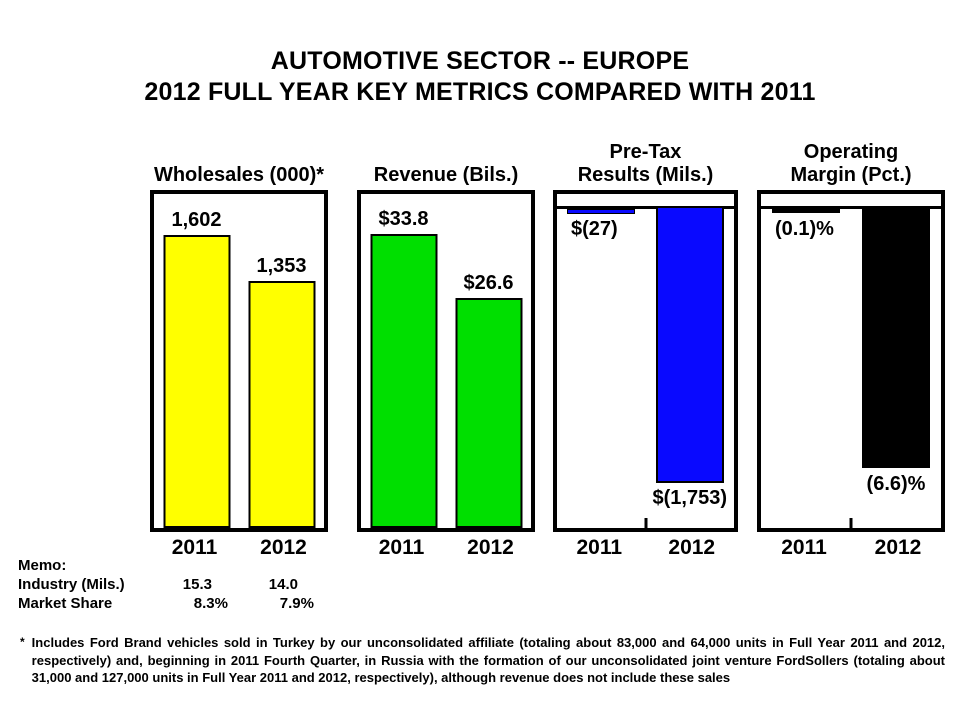 Image resolution: width=960 pixels, height=720 pixels. What do you see at coordinates (446, 175) in the screenshot?
I see `panel-header-line: Revenue (Bils.)` at bounding box center [446, 175].